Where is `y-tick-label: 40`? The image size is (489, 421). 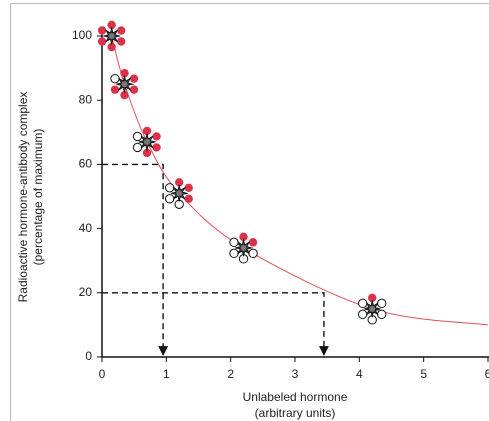 y-tick-label: 40 is located at coordinates (86, 228).